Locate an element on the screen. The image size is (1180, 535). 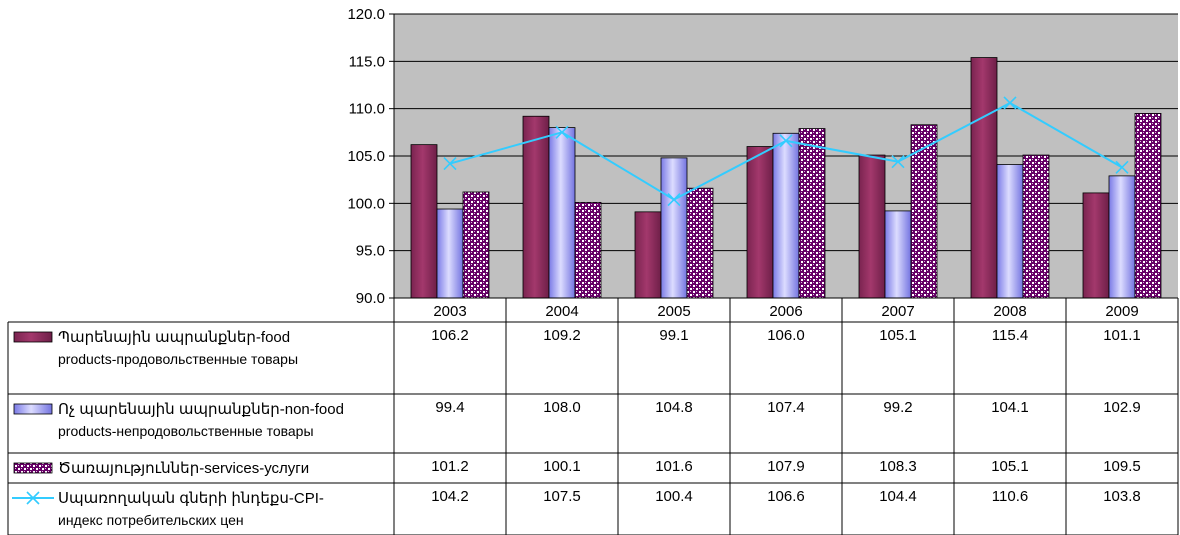
series-name-line1: Սպառողական գների ինդեքս-CPI- is located at coordinates (191, 498).